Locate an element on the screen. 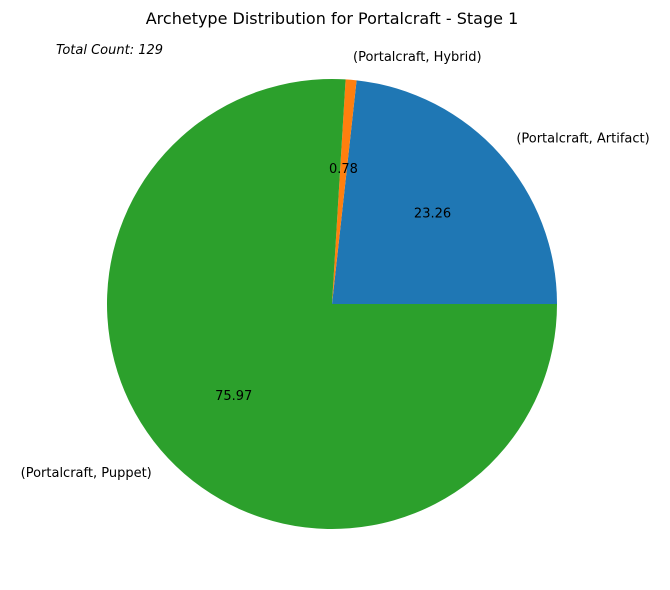 This screenshot has height=590, width=670. total-count-annotation: Total Count: 129 is located at coordinates (109, 50).